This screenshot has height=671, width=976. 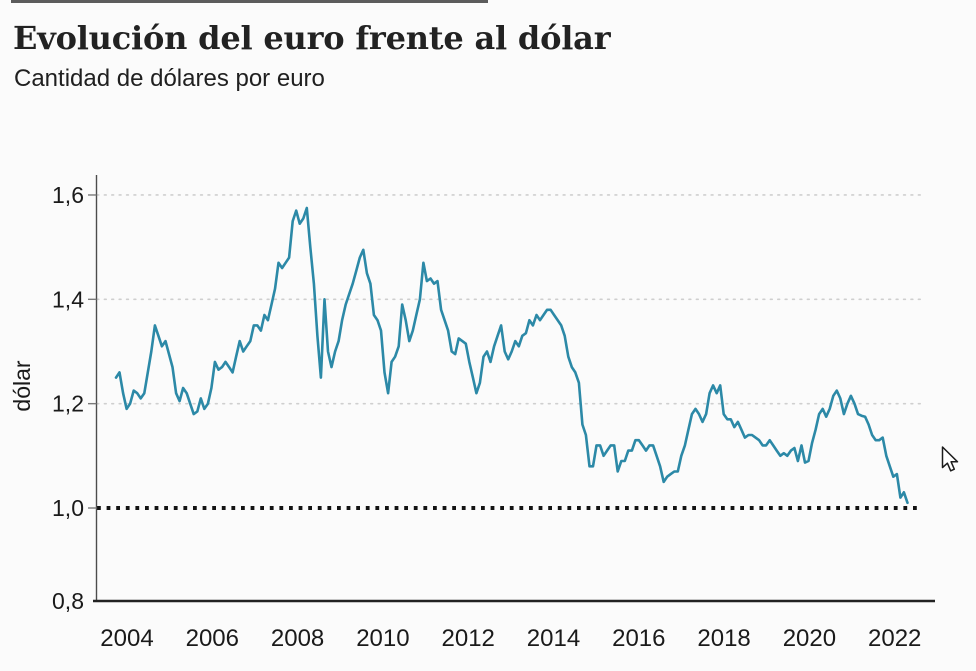 What do you see at coordinates (468, 638) in the screenshot?
I see `x-axis-tick-label: 2012` at bounding box center [468, 638].